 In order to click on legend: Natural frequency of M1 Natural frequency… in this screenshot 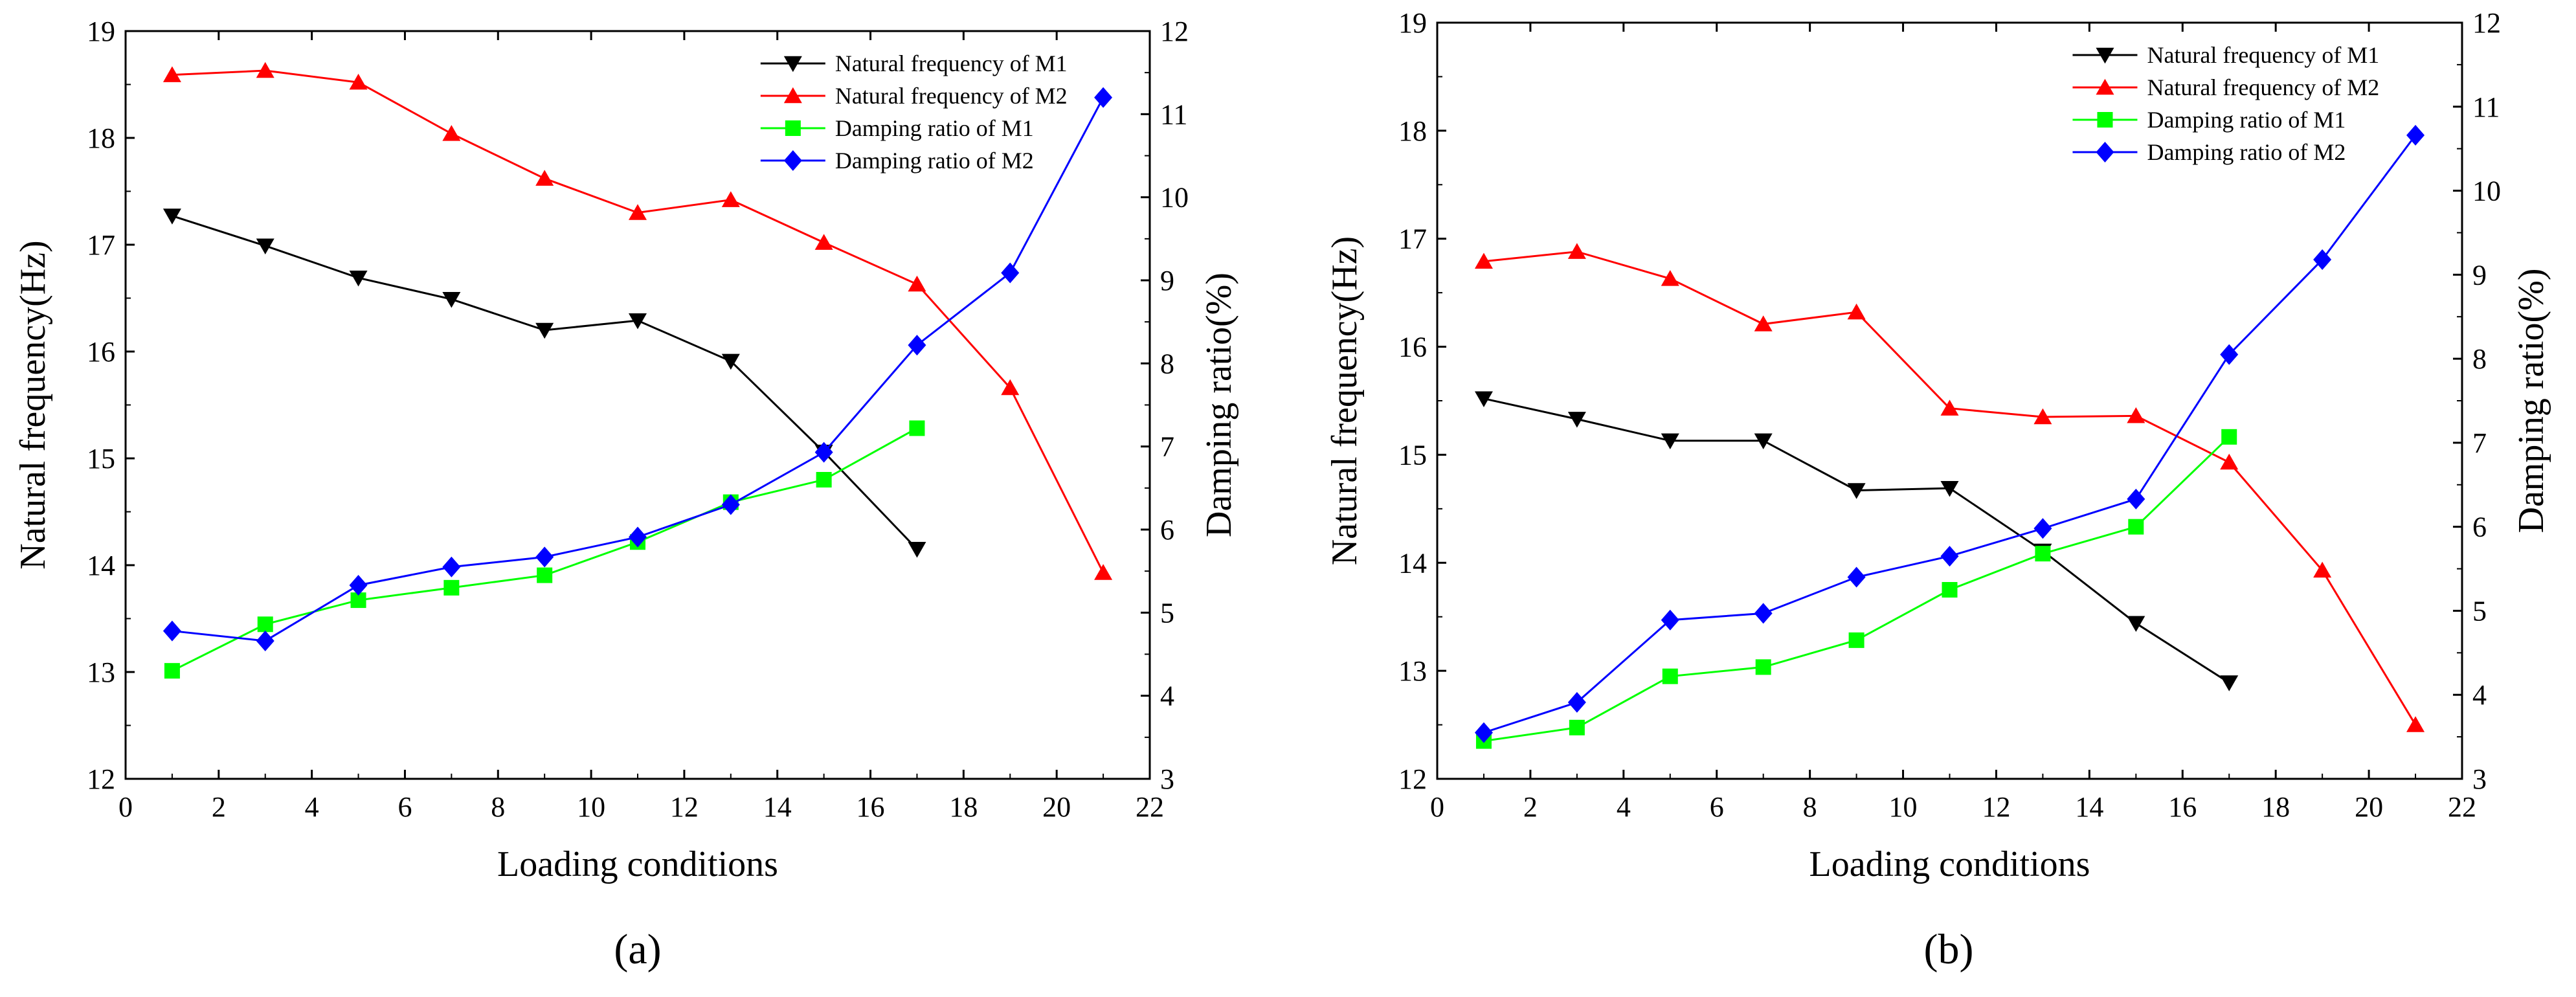, I will do `click(2226, 103)`.